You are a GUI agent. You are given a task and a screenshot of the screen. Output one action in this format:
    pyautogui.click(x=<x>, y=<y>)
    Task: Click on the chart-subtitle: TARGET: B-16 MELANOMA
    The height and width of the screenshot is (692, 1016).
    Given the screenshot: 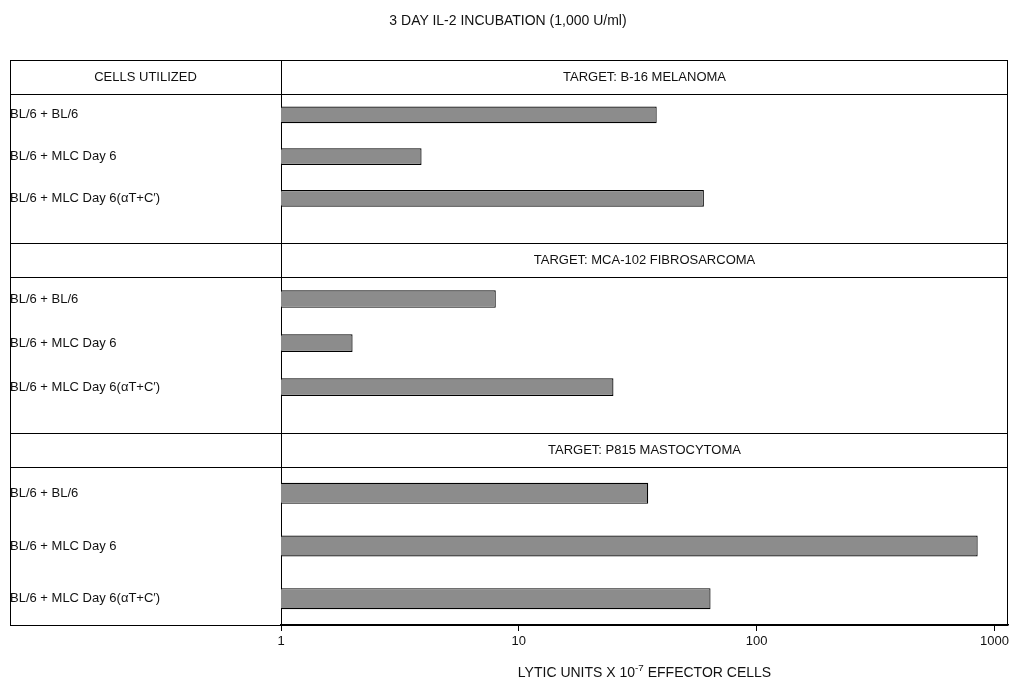 What is the action you would take?
    pyautogui.click(x=644, y=77)
    